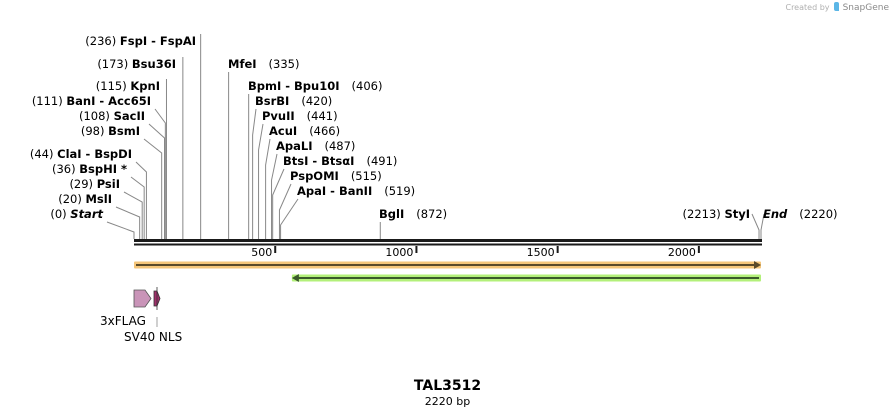  I want to click on svg-text: (173) Bsu36I, so click(136, 64).